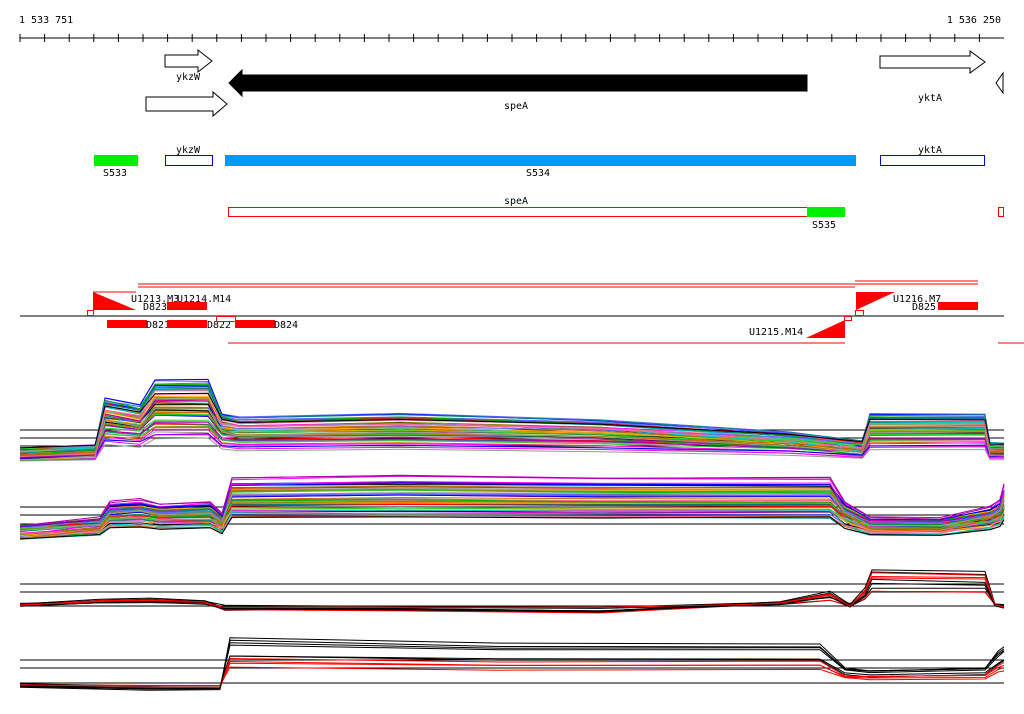 The image size is (1024, 714). What do you see at coordinates (158, 325) in the screenshot?
I see `element-D821-label: D821` at bounding box center [158, 325].